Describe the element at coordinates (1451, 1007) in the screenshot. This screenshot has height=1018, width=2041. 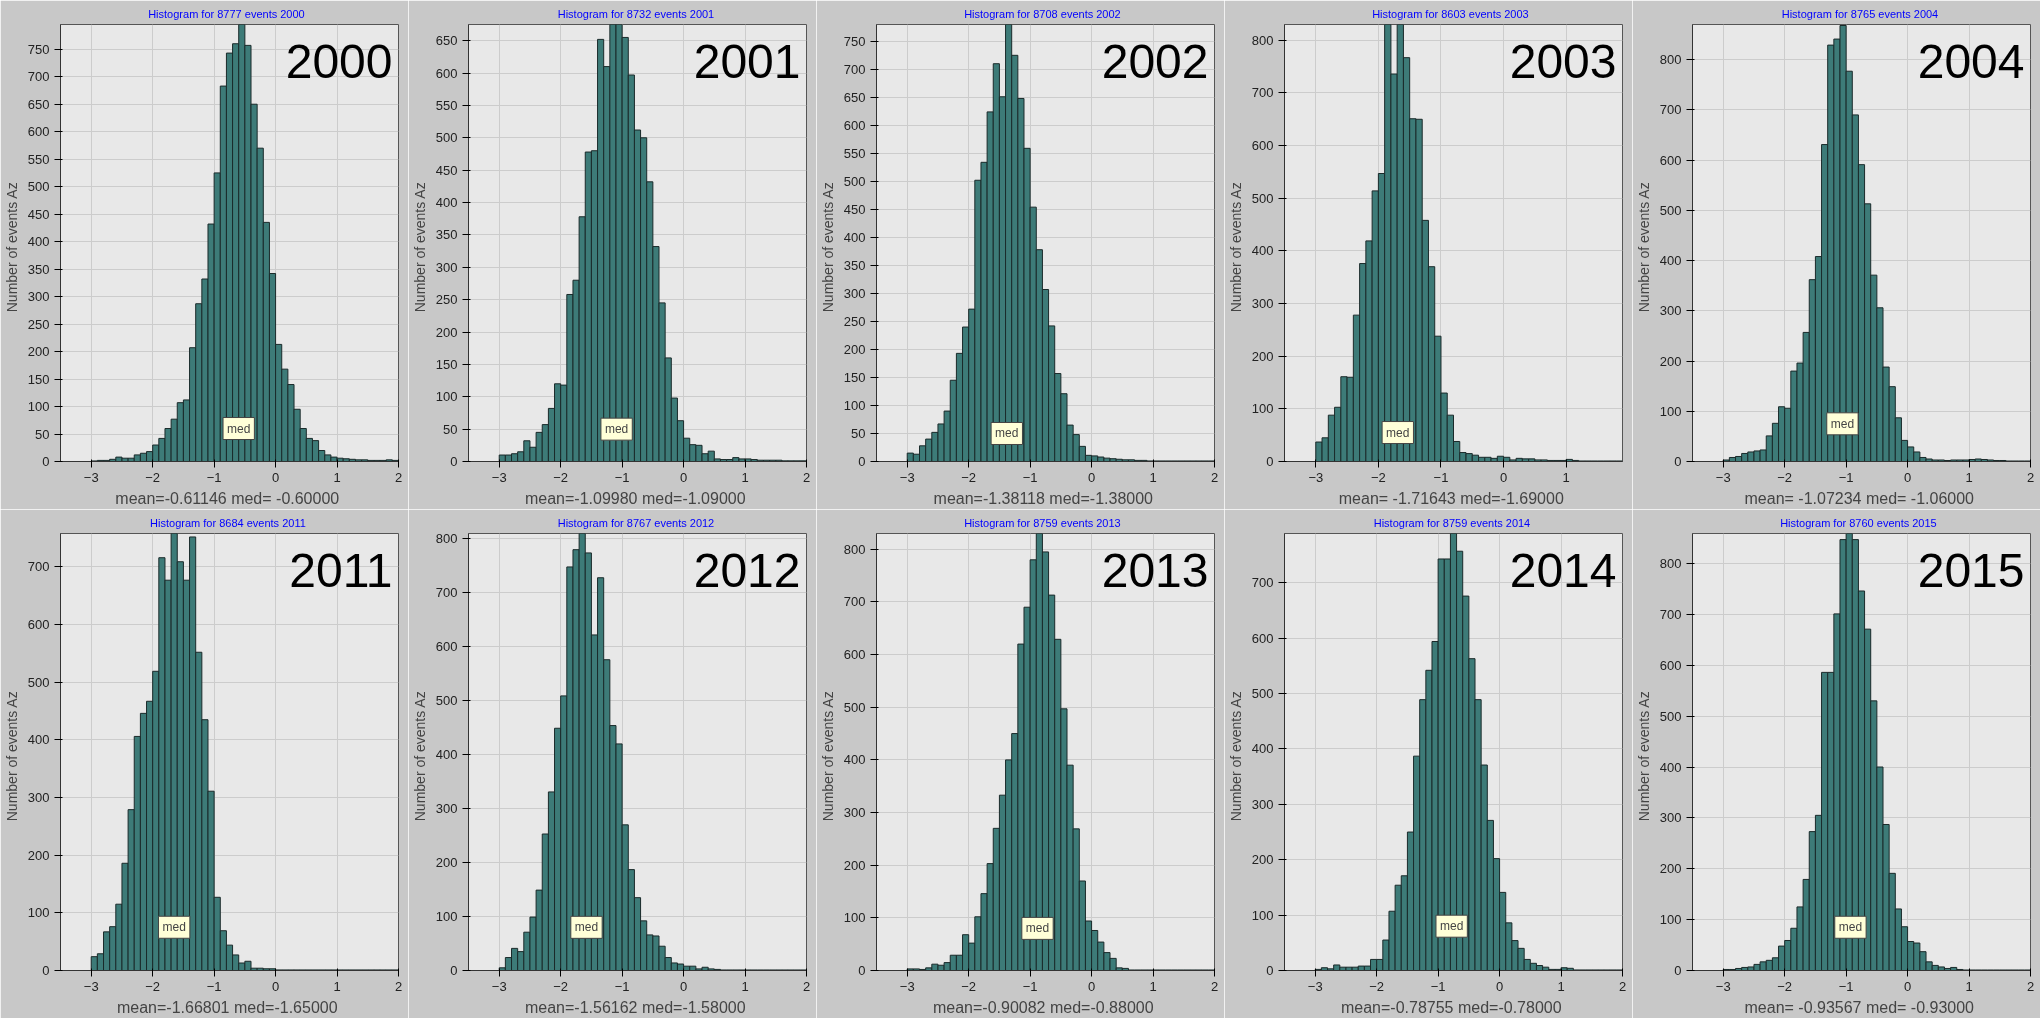
I see `x-axis-title: mean=-0.78755 med=-0.78000` at that location.